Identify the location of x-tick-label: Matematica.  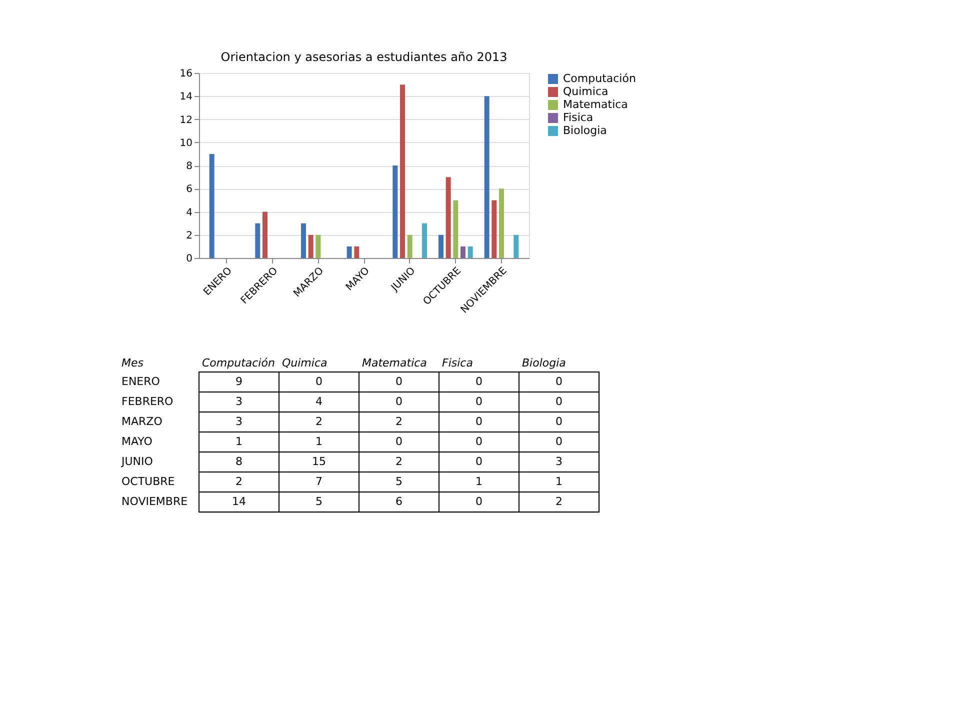
(395, 363).